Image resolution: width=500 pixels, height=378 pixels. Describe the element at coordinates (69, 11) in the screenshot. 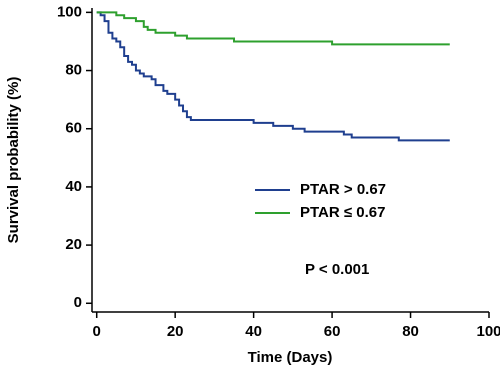

I see `y-tick-label: 100` at that location.